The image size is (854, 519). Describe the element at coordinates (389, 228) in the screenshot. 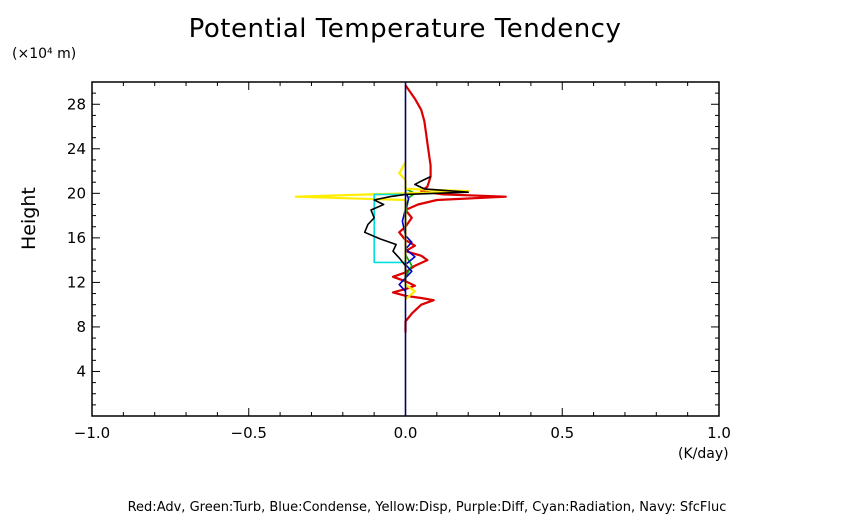

I see `series-line-radiation` at that location.